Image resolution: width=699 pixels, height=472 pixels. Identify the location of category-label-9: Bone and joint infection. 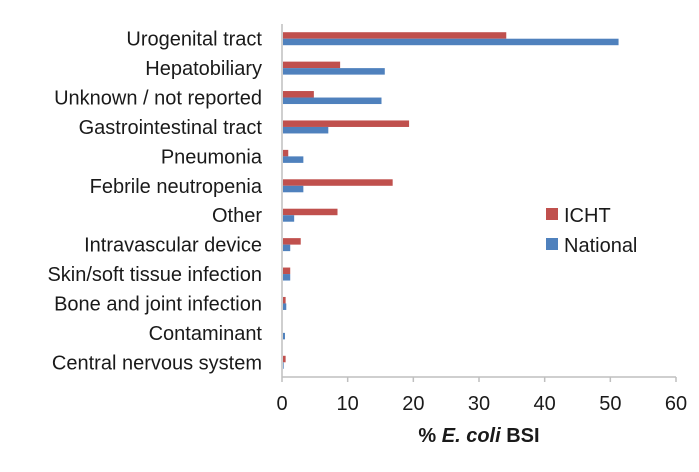
(158, 304).